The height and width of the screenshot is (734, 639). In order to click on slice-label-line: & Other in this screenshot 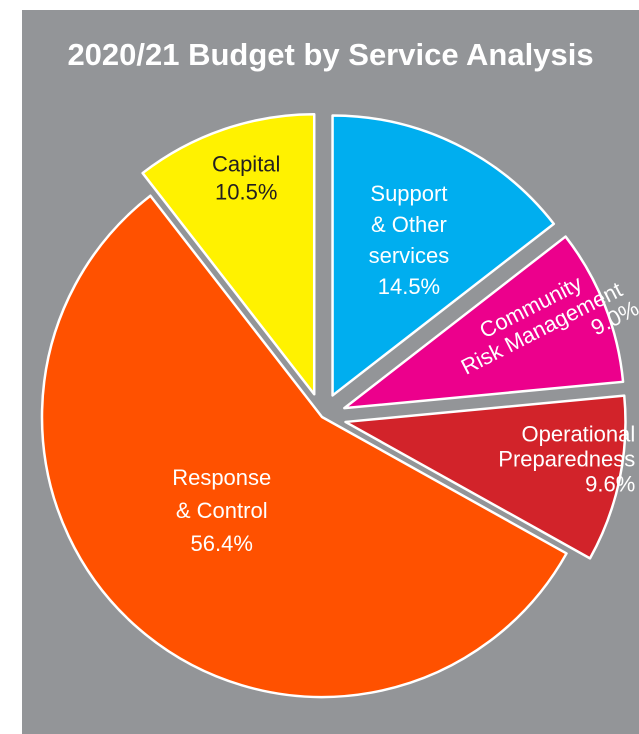, I will do `click(409, 224)`.